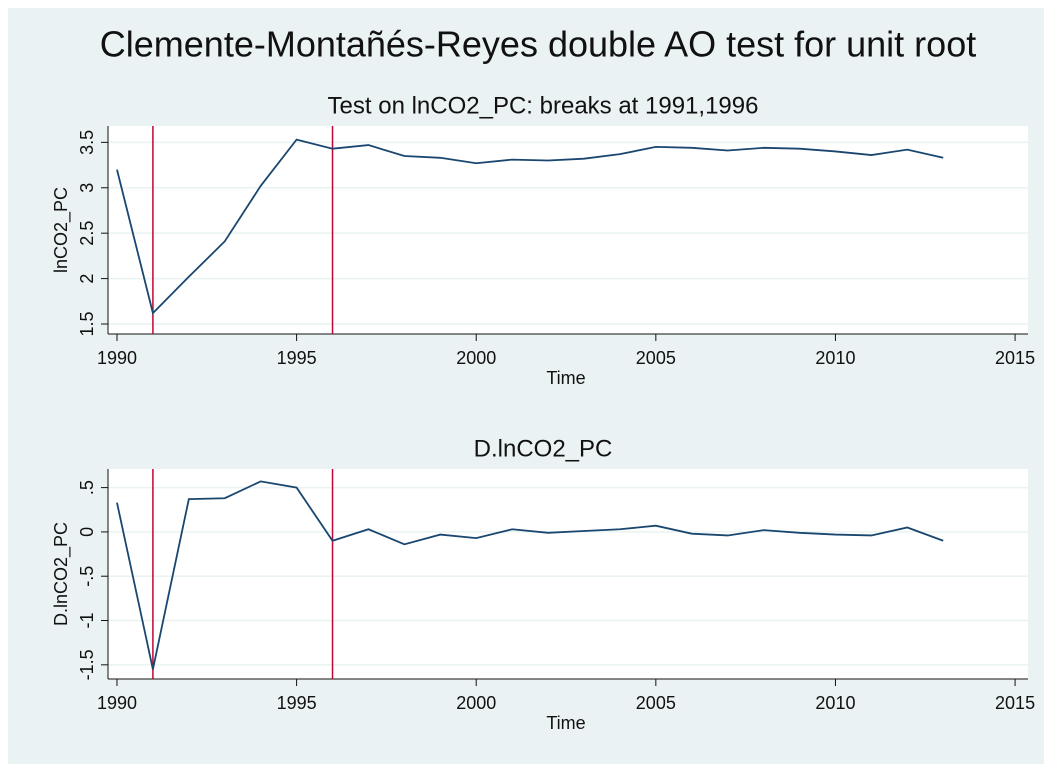 This screenshot has width=1052, height=772. What do you see at coordinates (87, 142) in the screenshot?
I see `y-tick-label: 3.5` at bounding box center [87, 142].